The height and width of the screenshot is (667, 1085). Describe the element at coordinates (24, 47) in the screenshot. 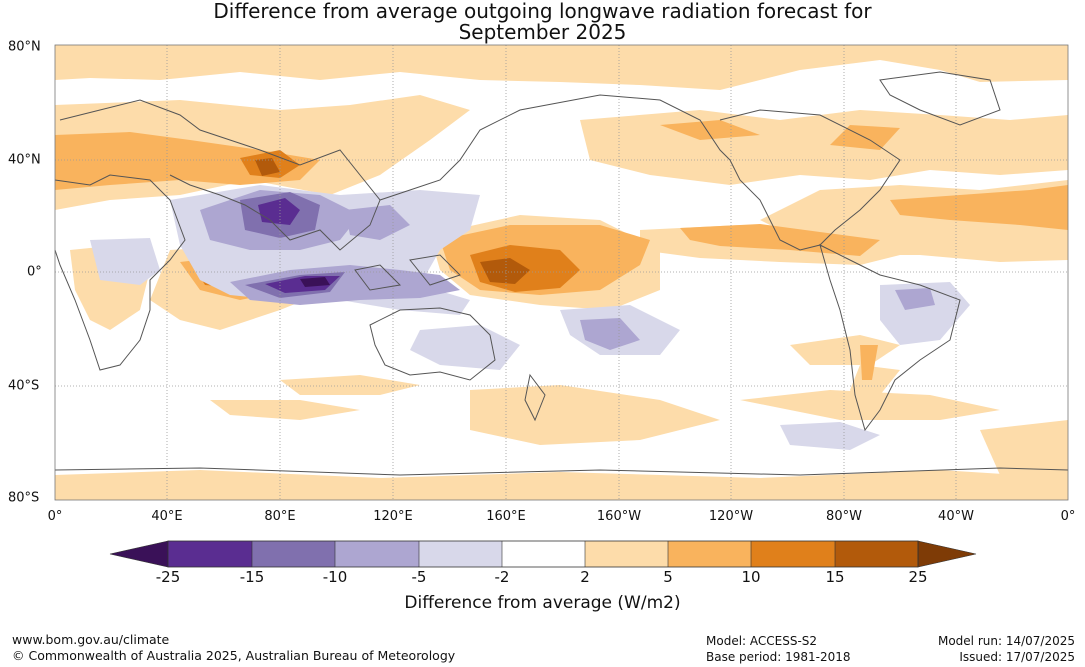

I see `lat-label-80n: 80°N` at that location.